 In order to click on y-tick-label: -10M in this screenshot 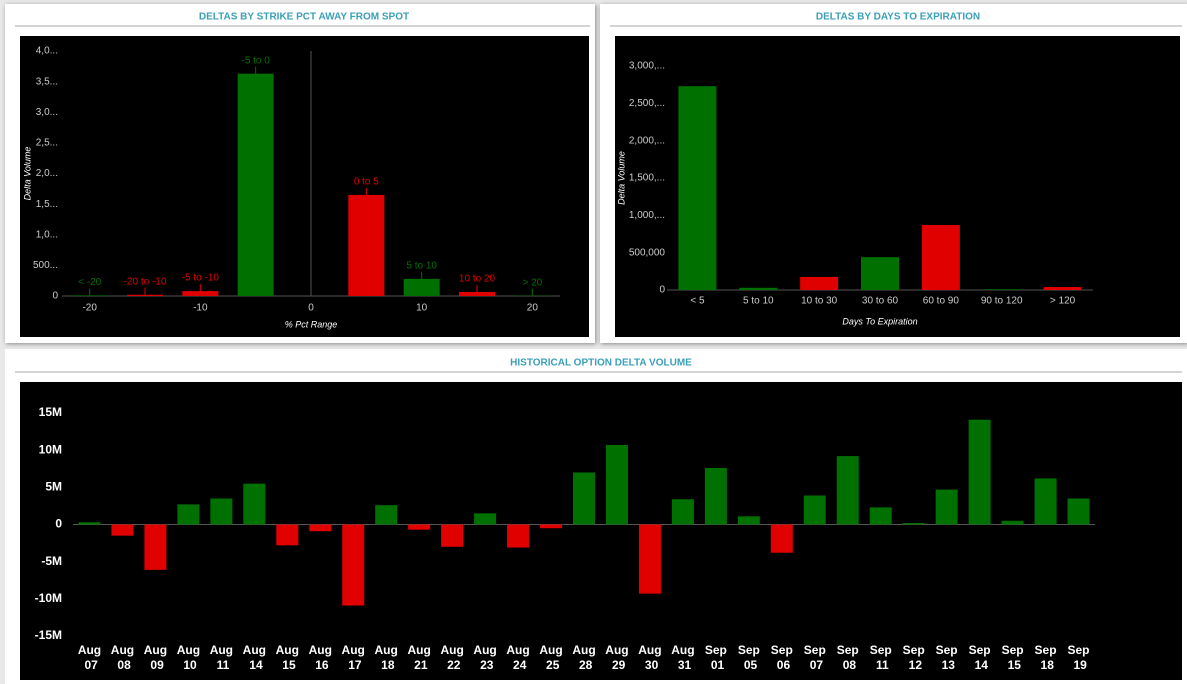, I will do `click(48, 598)`.